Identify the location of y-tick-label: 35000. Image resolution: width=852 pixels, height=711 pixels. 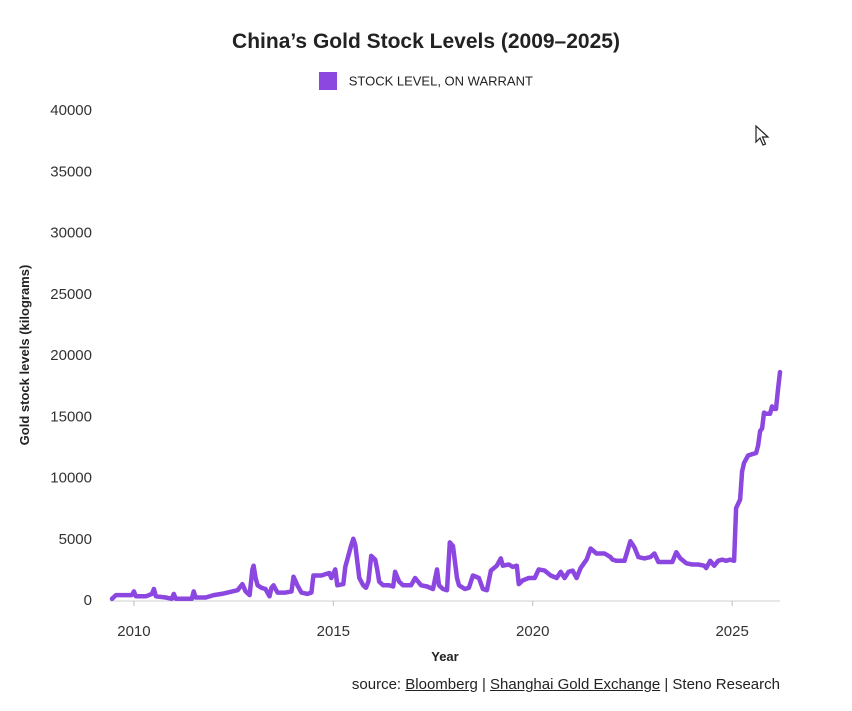
(71, 171).